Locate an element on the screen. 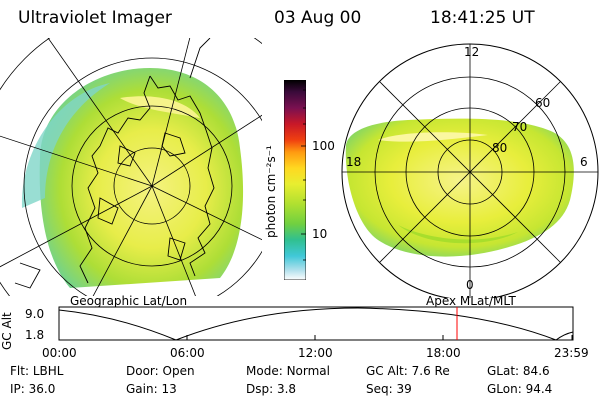 This screenshot has width=600, height=400. mlt-label-0: 0 is located at coordinates (470, 285).